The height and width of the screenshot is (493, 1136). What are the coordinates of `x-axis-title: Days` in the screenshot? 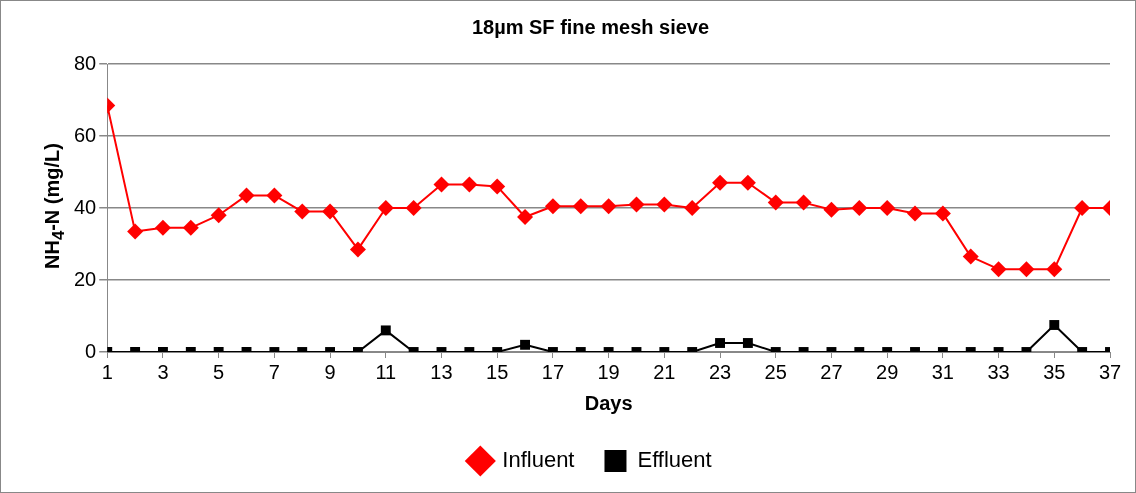 It's located at (608, 402).